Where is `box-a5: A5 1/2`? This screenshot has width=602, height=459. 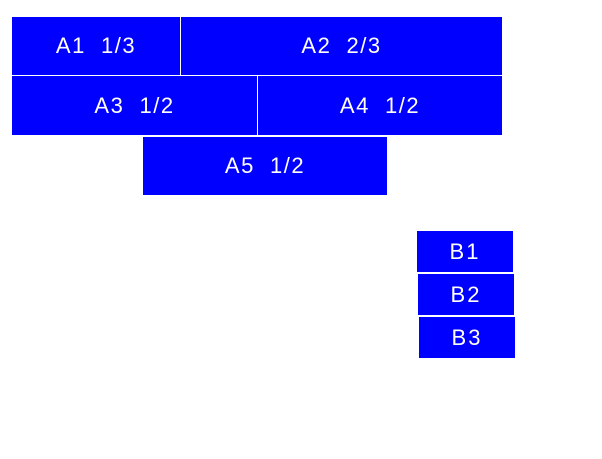 box-a5: A5 1/2 is located at coordinates (265, 166).